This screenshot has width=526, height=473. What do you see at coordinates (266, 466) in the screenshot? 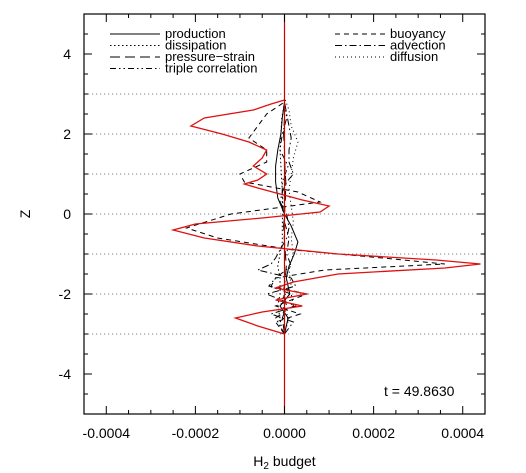
I see `x-axis-label-subscript: 2` at bounding box center [266, 466].